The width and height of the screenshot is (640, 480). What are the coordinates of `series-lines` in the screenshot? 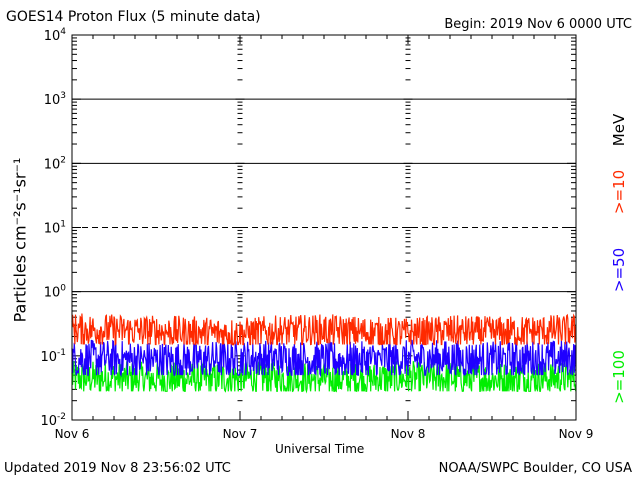 It's located at (324, 353).